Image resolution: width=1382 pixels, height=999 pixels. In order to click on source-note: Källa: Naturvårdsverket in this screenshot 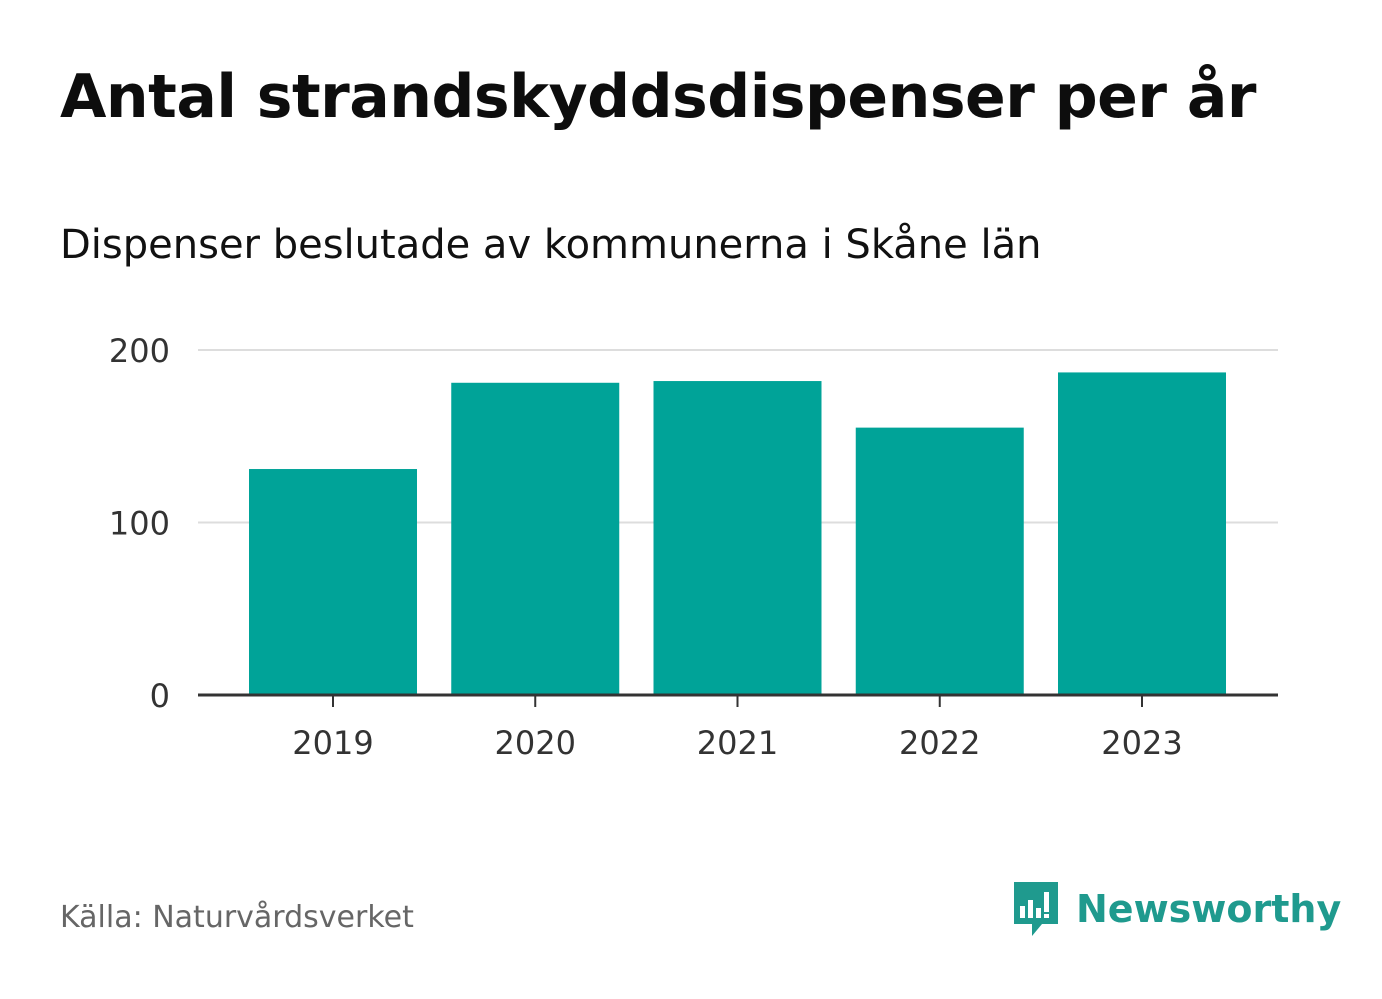, I will do `click(237, 917)`.